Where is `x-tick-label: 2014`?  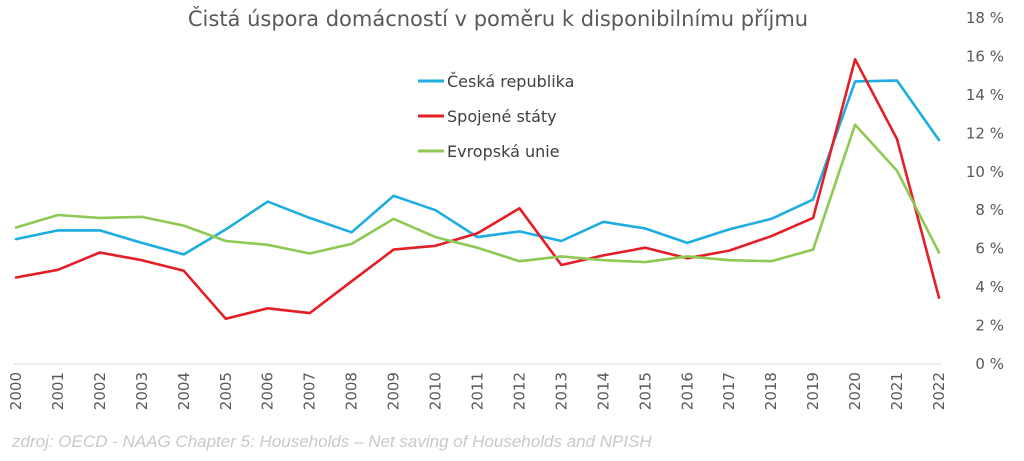
x-tick-label: 2014 is located at coordinates (603, 391).